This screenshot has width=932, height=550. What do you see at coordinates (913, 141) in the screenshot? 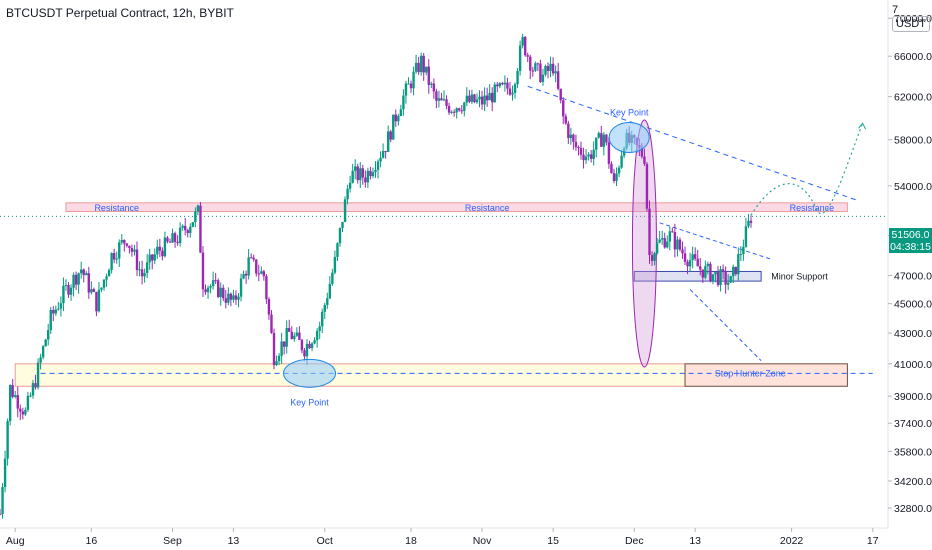
I see `y-tick-label: 58000.0` at bounding box center [913, 141].